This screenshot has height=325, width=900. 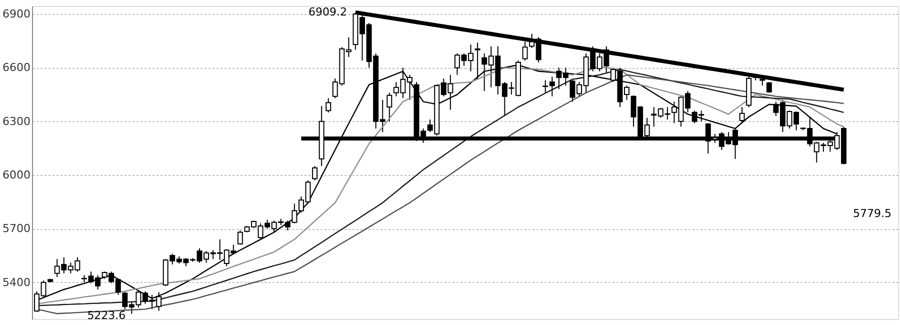 I want to click on y-tick-label: 6600, so click(x=16, y=67).